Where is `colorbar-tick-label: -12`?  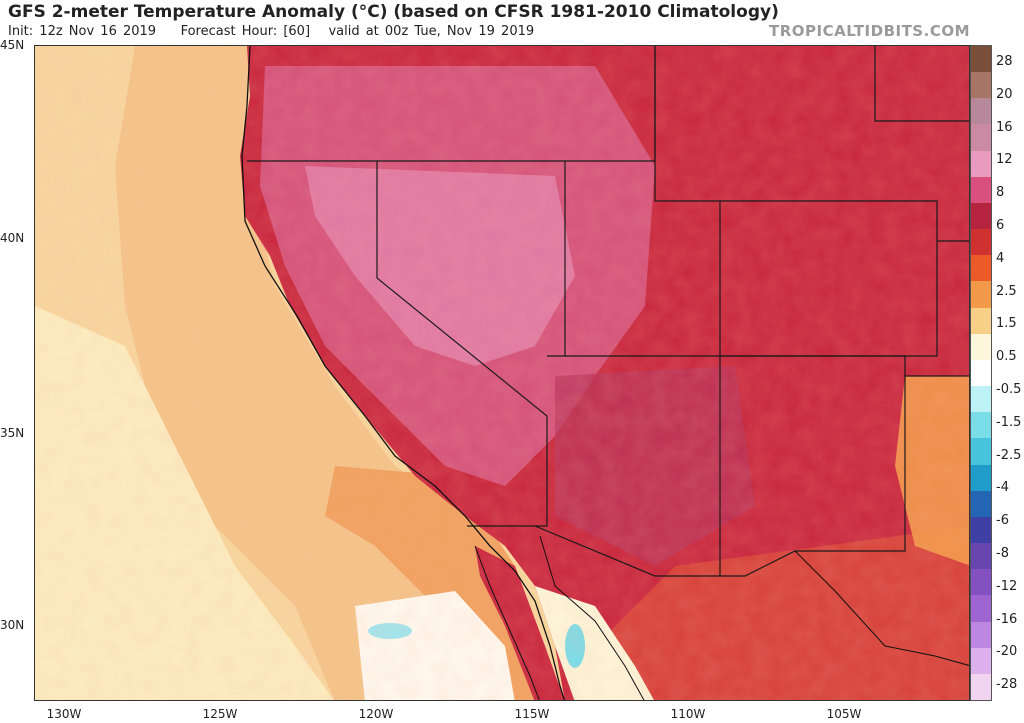
colorbar-tick-label: -12 is located at coordinates (1007, 586).